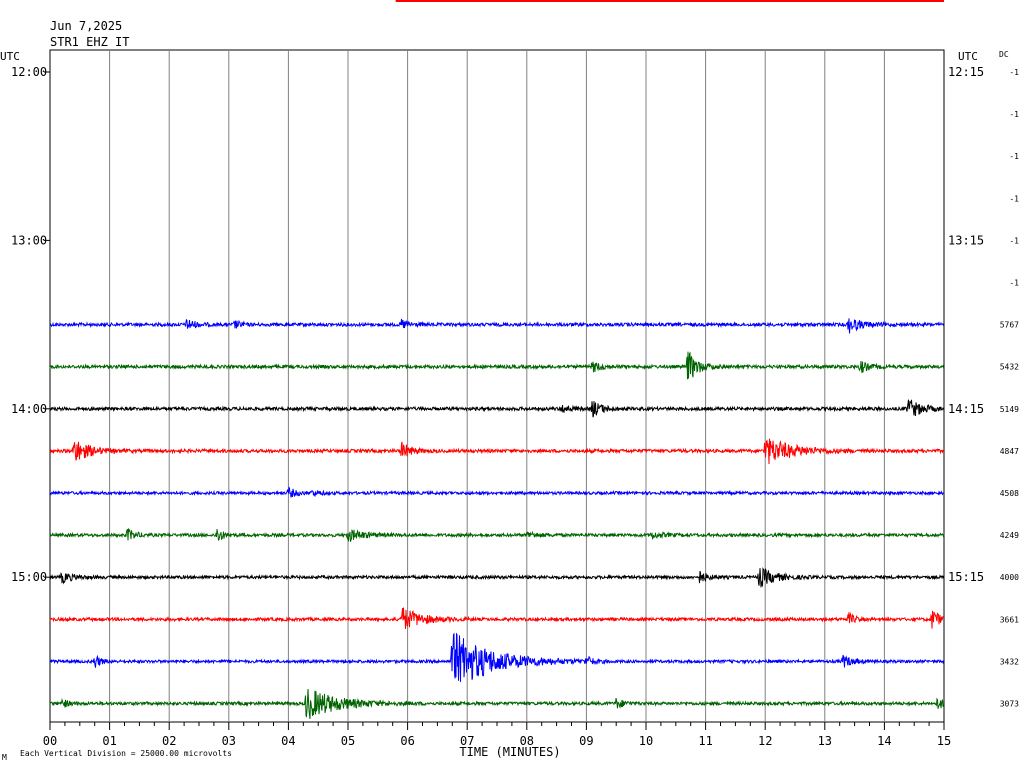  I want to click on tick-label-14: 14, so click(884, 741).